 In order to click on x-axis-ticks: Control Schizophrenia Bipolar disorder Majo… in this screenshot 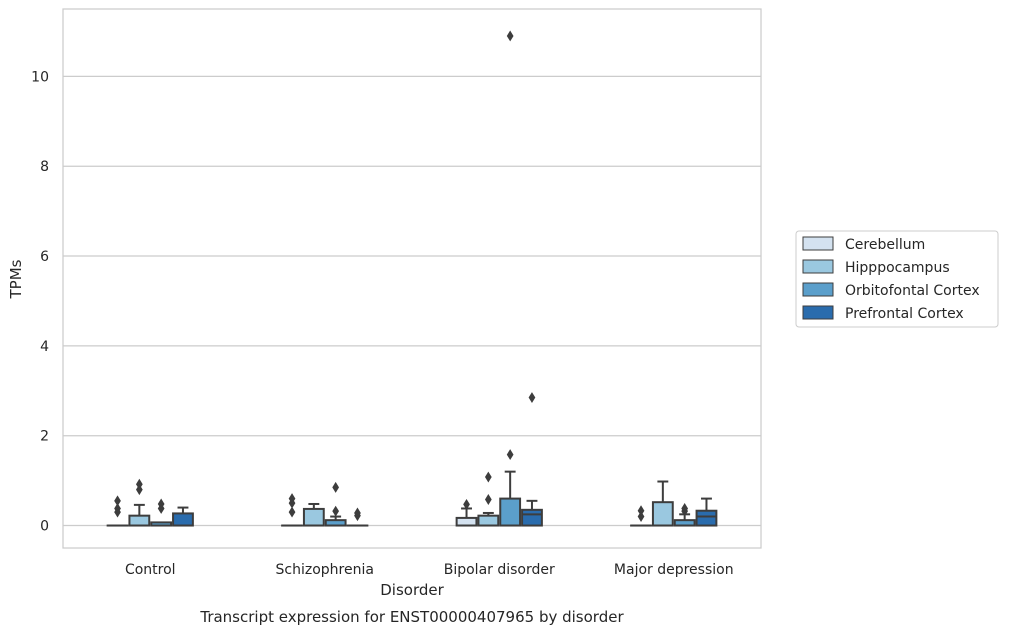, I will do `click(429, 570)`.